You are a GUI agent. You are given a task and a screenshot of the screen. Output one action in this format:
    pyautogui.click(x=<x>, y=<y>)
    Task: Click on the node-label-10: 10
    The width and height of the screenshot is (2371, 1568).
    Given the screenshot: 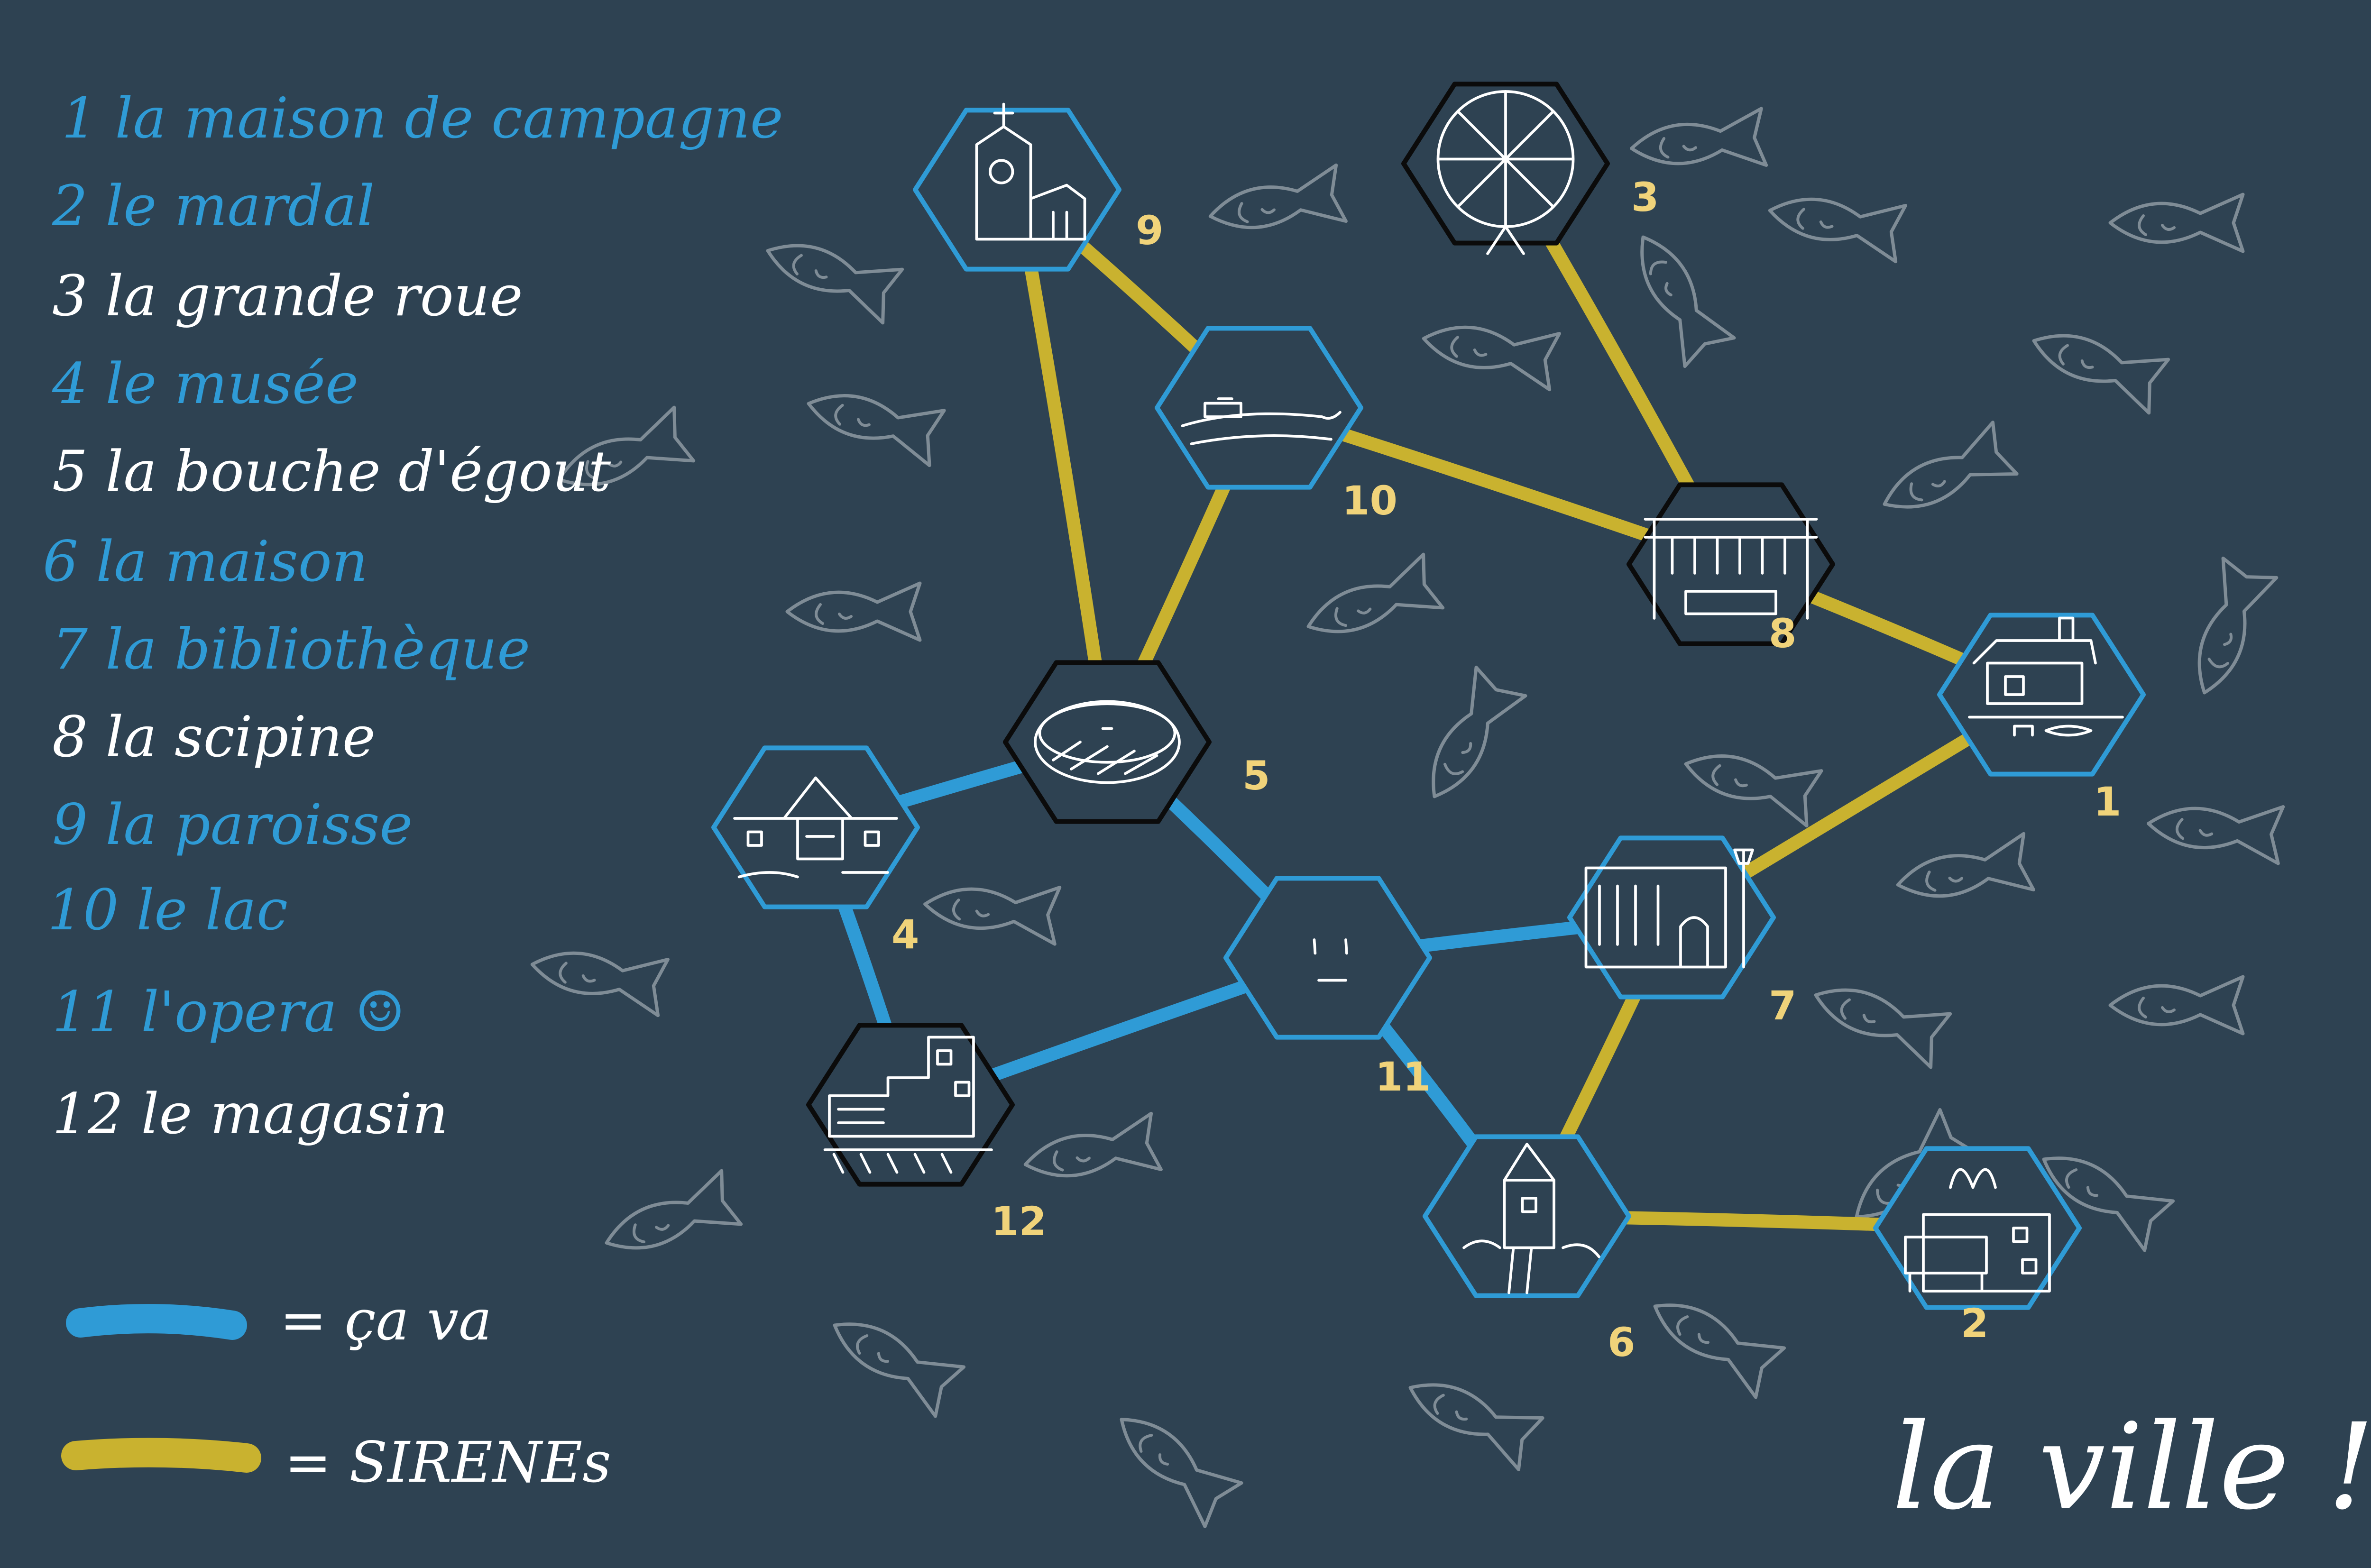 What is the action you would take?
    pyautogui.click(x=1369, y=500)
    